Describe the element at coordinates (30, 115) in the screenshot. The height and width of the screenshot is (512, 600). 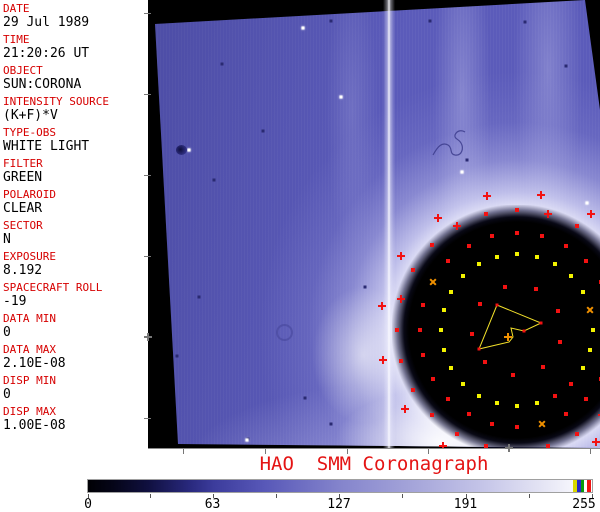
I see `field-value: (K+F)*V` at that location.